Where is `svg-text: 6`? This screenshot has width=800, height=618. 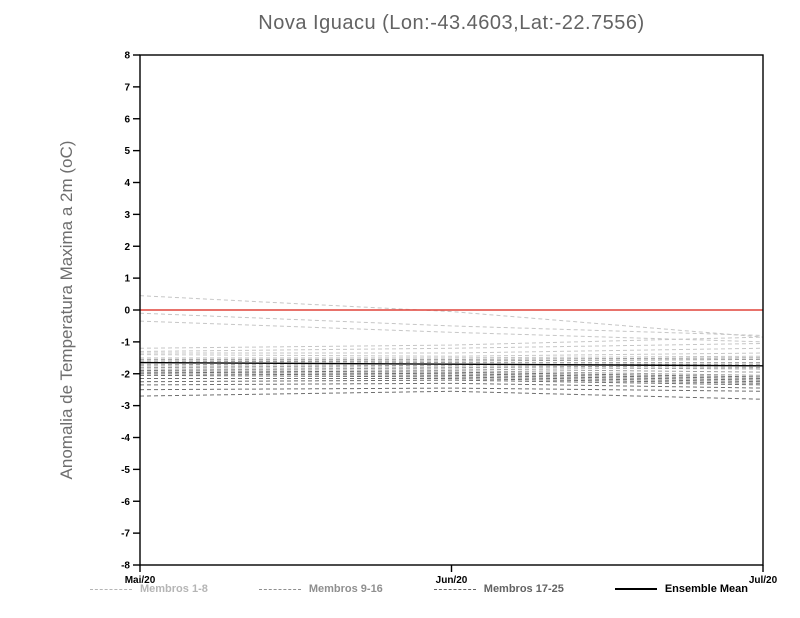
svg-text: 6 is located at coordinates (127, 119).